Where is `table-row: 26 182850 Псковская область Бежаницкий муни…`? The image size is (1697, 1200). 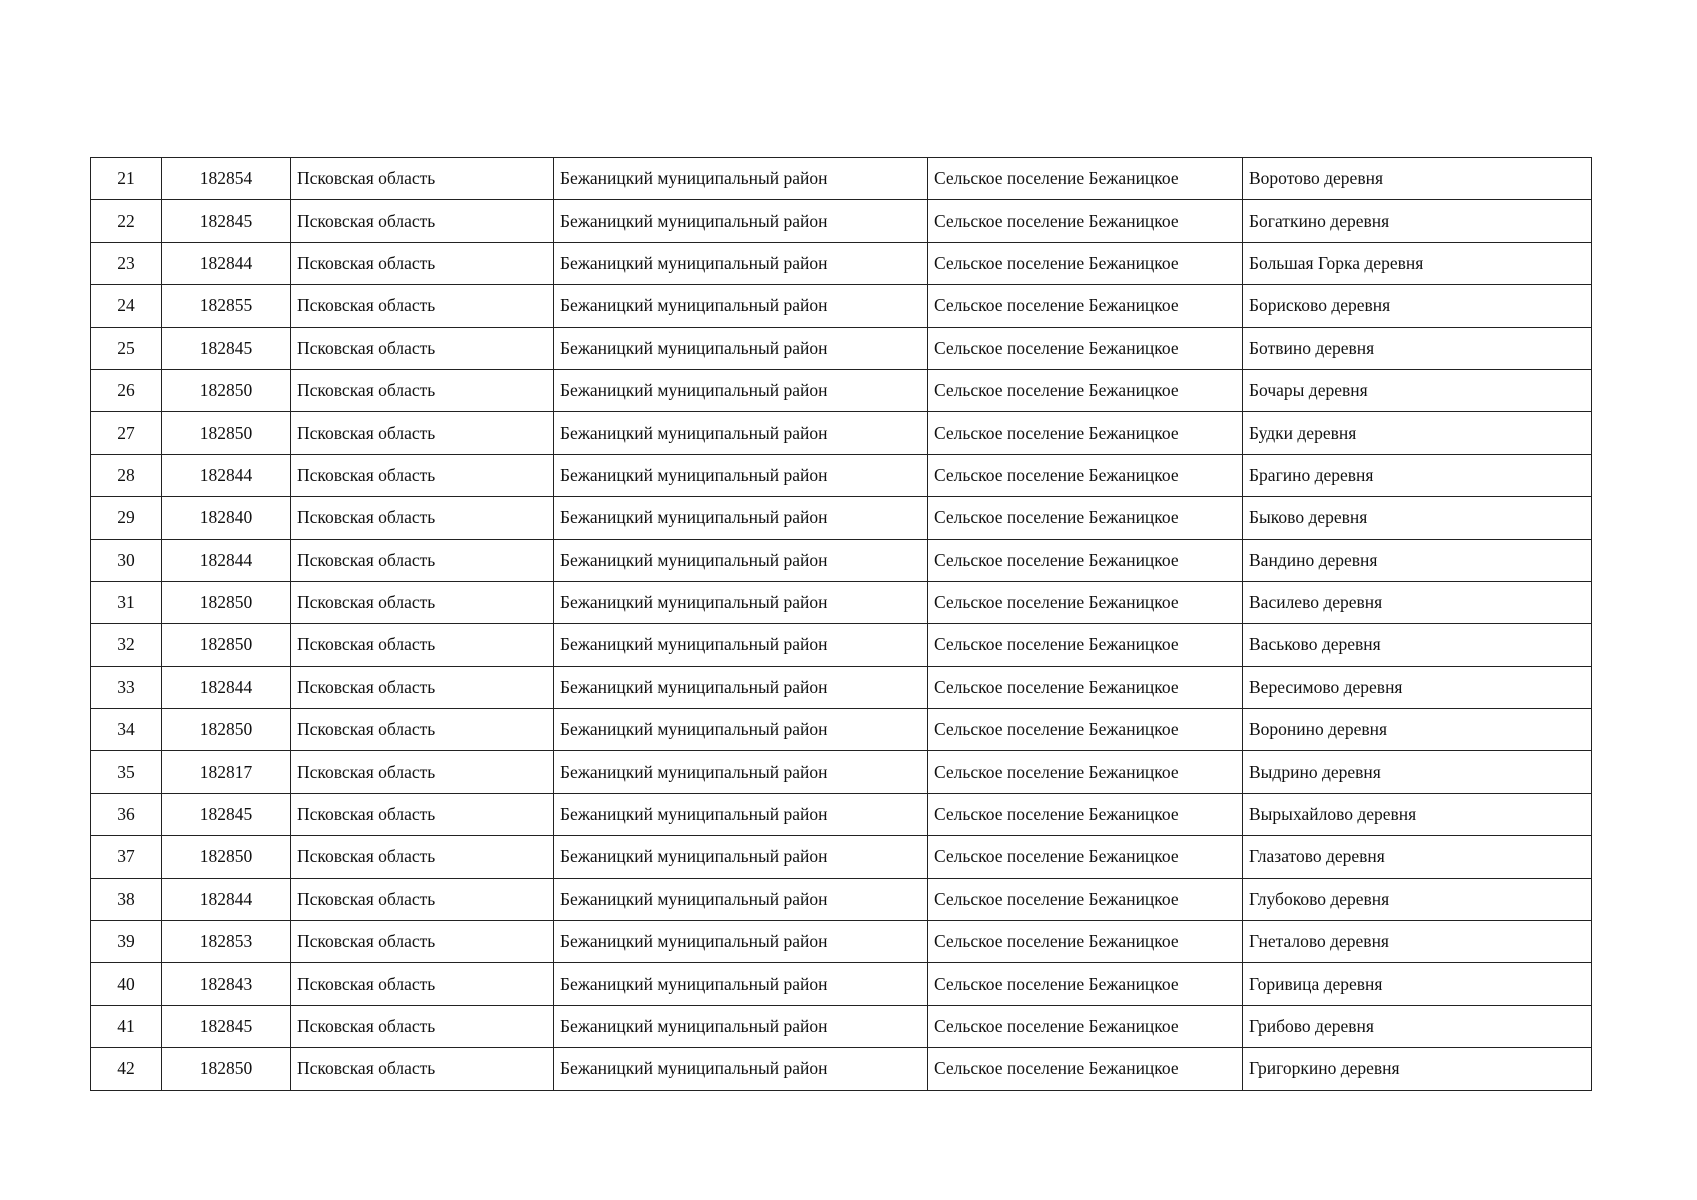 table-row: 26 182850 Псковская область Бежаницкий муни… is located at coordinates (841, 390).